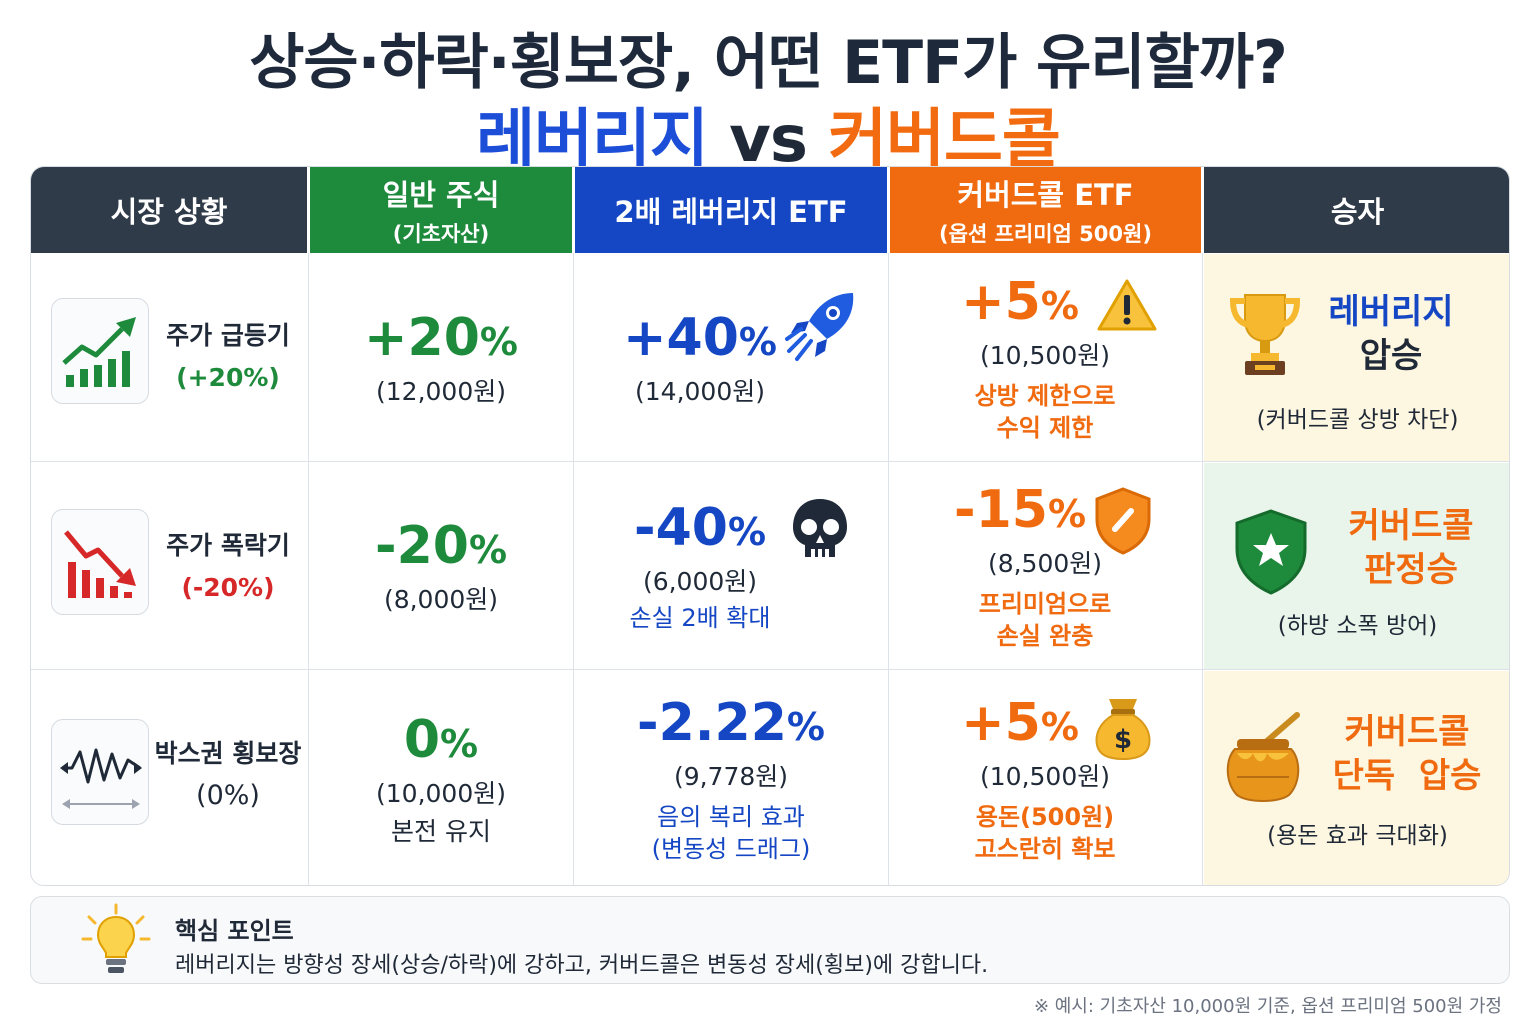 The width and height of the screenshot is (1536, 1024). I want to click on header-market-label: 시장 상황, so click(169, 212).